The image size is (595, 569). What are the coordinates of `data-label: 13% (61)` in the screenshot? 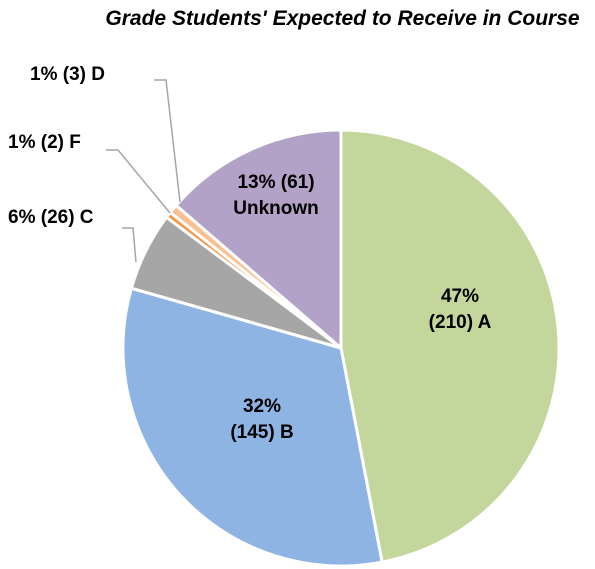 It's located at (275, 182).